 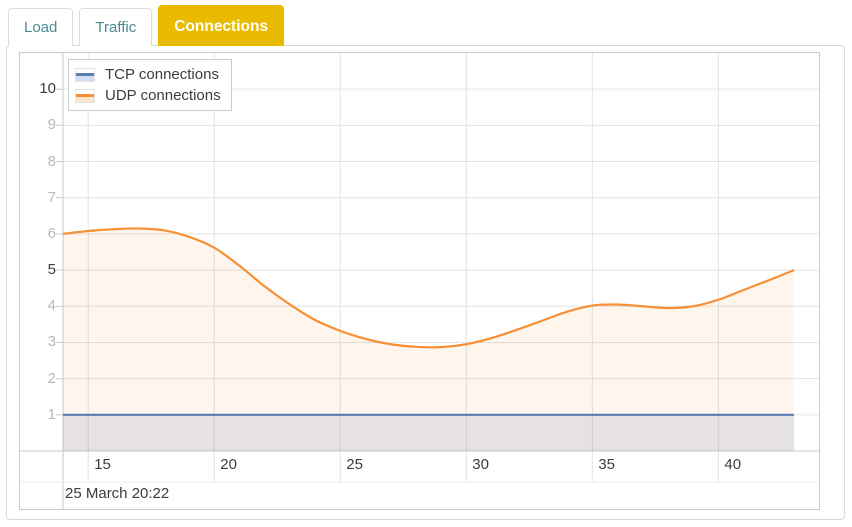 I want to click on y-tick-label: 4, so click(x=51, y=306).